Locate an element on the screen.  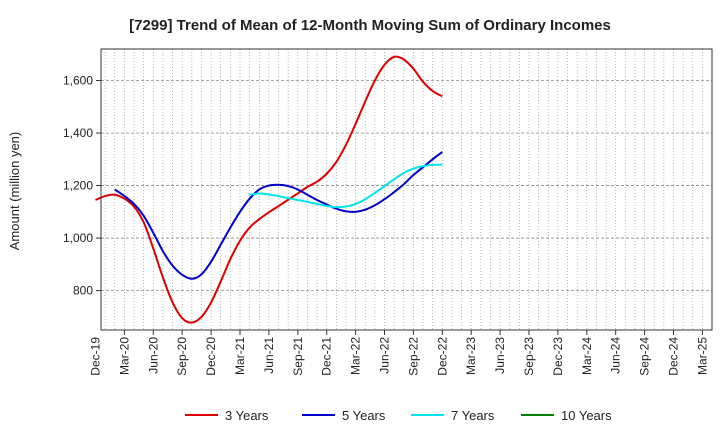
x-tick-label: Mar-24 is located at coordinates (587, 356).